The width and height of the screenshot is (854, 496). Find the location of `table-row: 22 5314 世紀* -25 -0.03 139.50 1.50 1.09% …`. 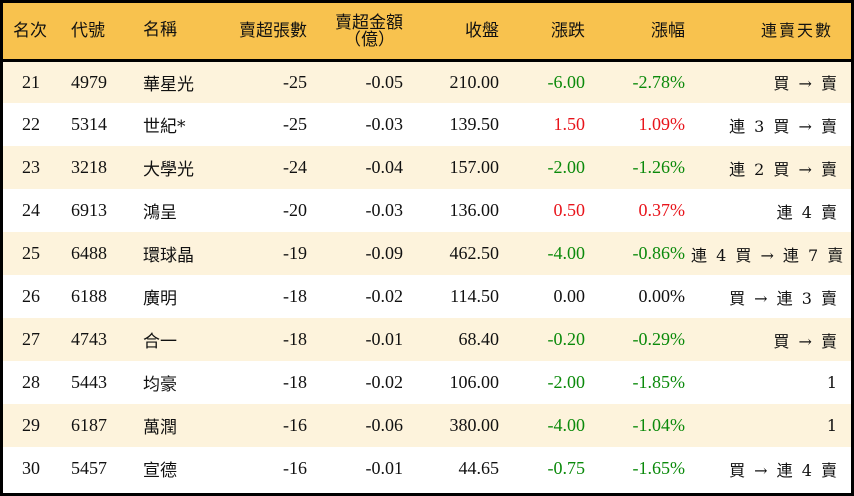

table-row: 22 5314 世紀* -25 -0.03 139.50 1.50 1.09% … is located at coordinates (427, 124).